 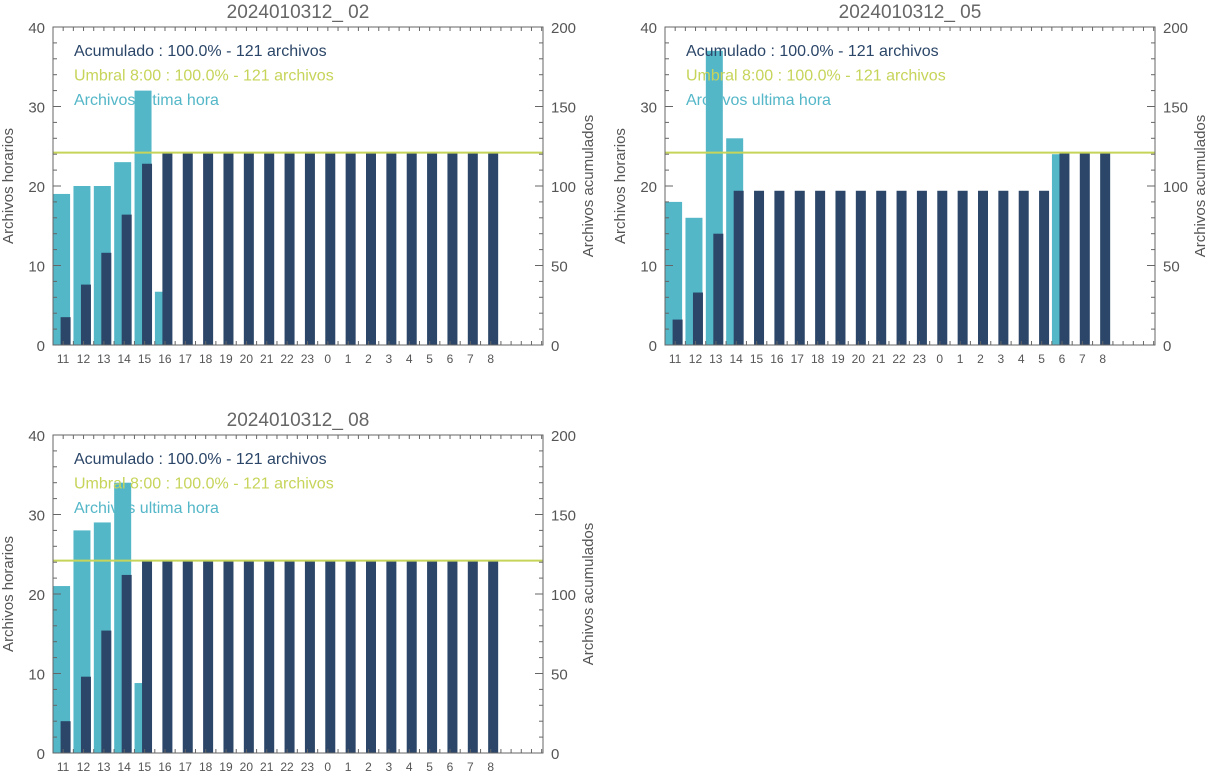 What do you see at coordinates (879, 359) in the screenshot?
I see `x-tick-label: 21` at bounding box center [879, 359].